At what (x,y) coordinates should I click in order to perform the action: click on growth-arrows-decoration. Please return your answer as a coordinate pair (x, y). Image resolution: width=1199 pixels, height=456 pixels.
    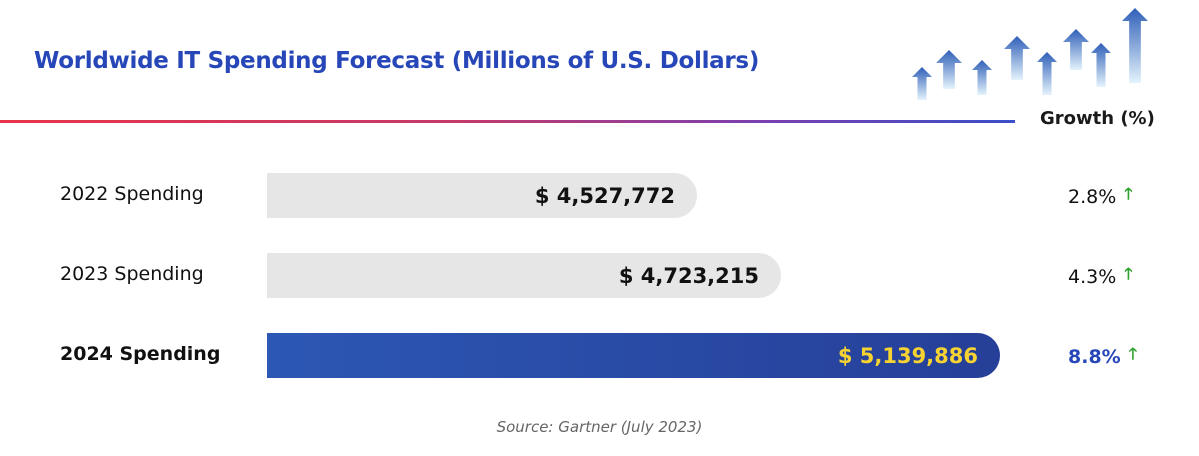
    Looking at the image, I should click on (1030, 54).